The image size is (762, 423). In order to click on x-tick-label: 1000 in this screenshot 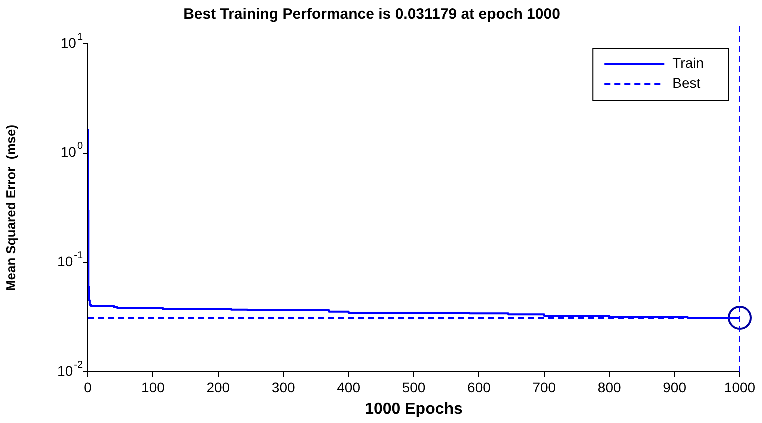, I will do `click(740, 387)`.